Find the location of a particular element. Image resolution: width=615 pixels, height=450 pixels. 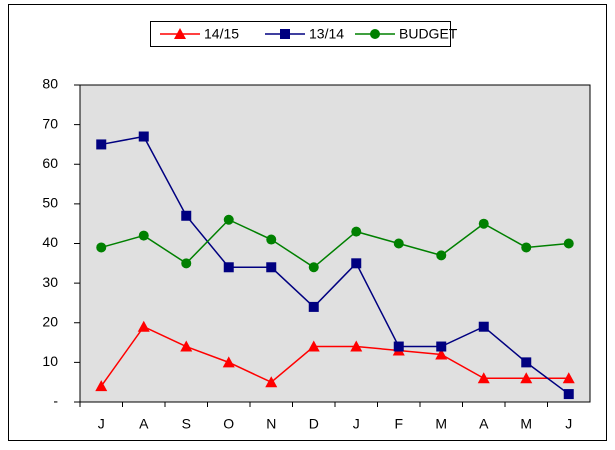

y-tick-label: 10 is located at coordinates (50, 361).